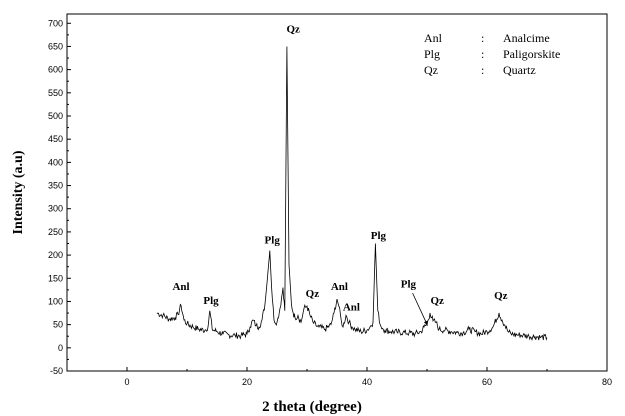  What do you see at coordinates (312, 407) in the screenshot?
I see `x-axis-label: 2 theta (degree)` at bounding box center [312, 407].